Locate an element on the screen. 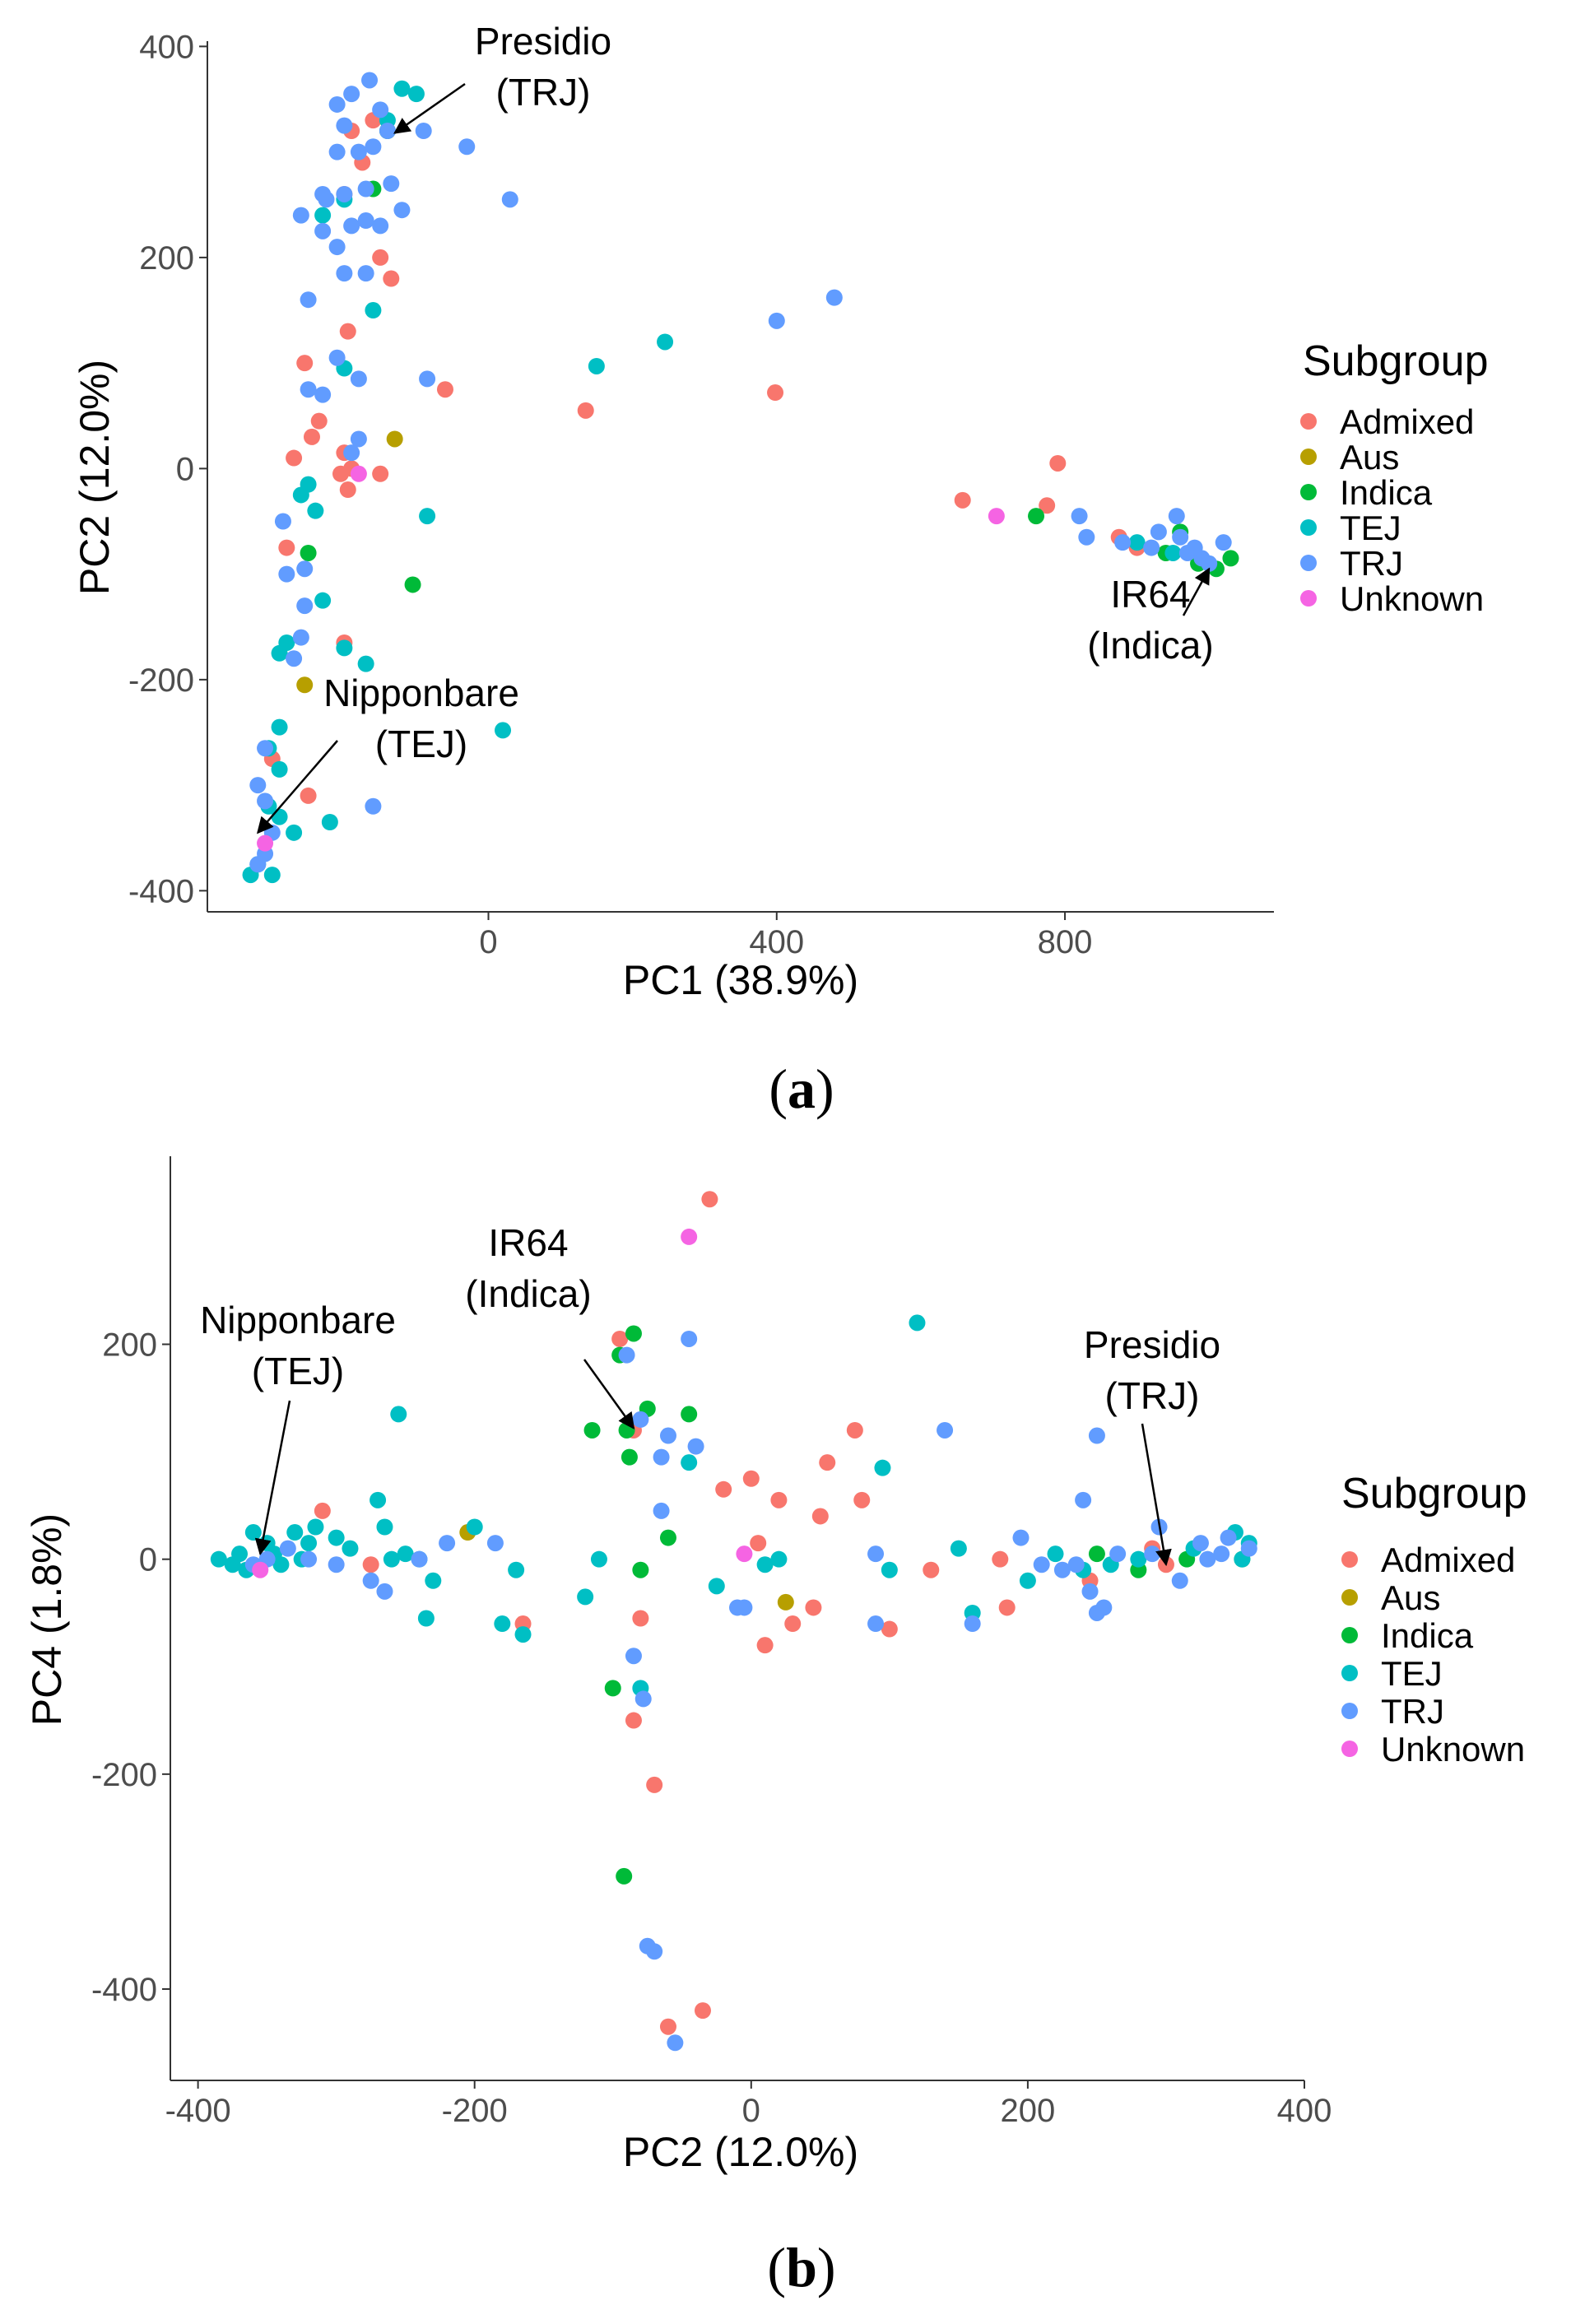 The width and height of the screenshot is (1585, 2324). x-tick-label: 400 is located at coordinates (1304, 2111).